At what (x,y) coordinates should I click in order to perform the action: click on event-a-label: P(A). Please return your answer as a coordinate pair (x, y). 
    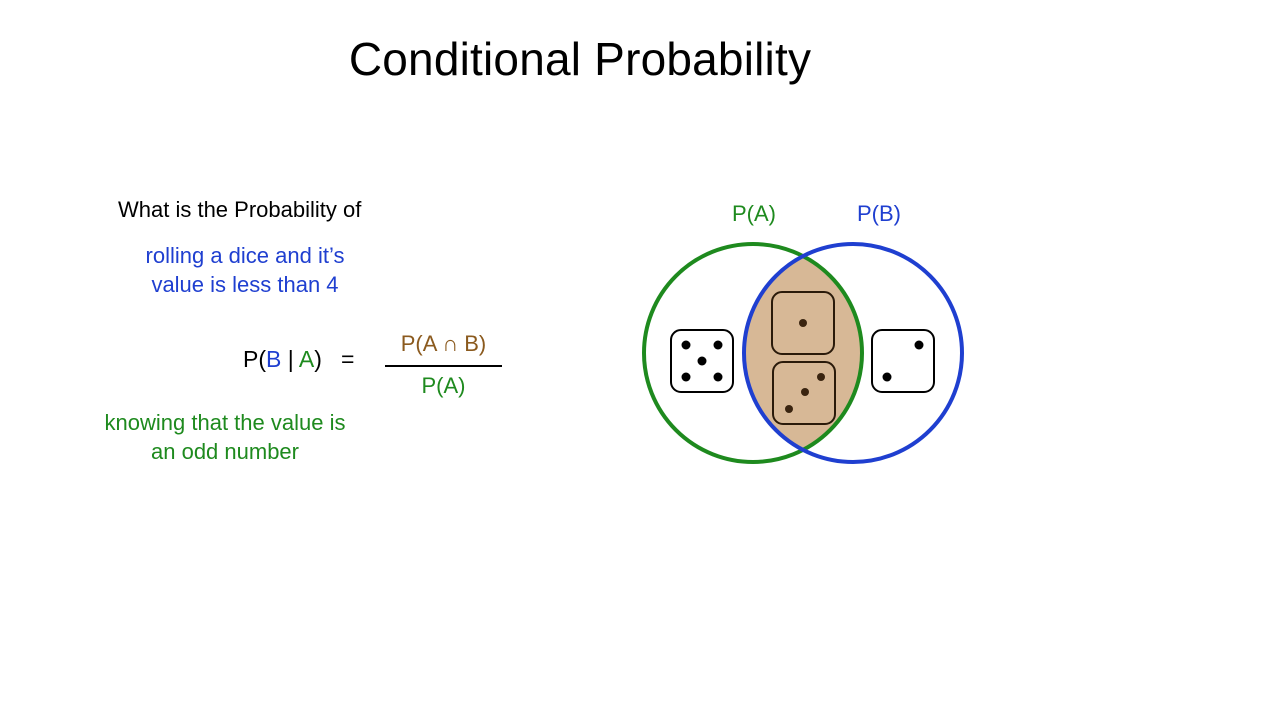
    Looking at the image, I should click on (754, 213).